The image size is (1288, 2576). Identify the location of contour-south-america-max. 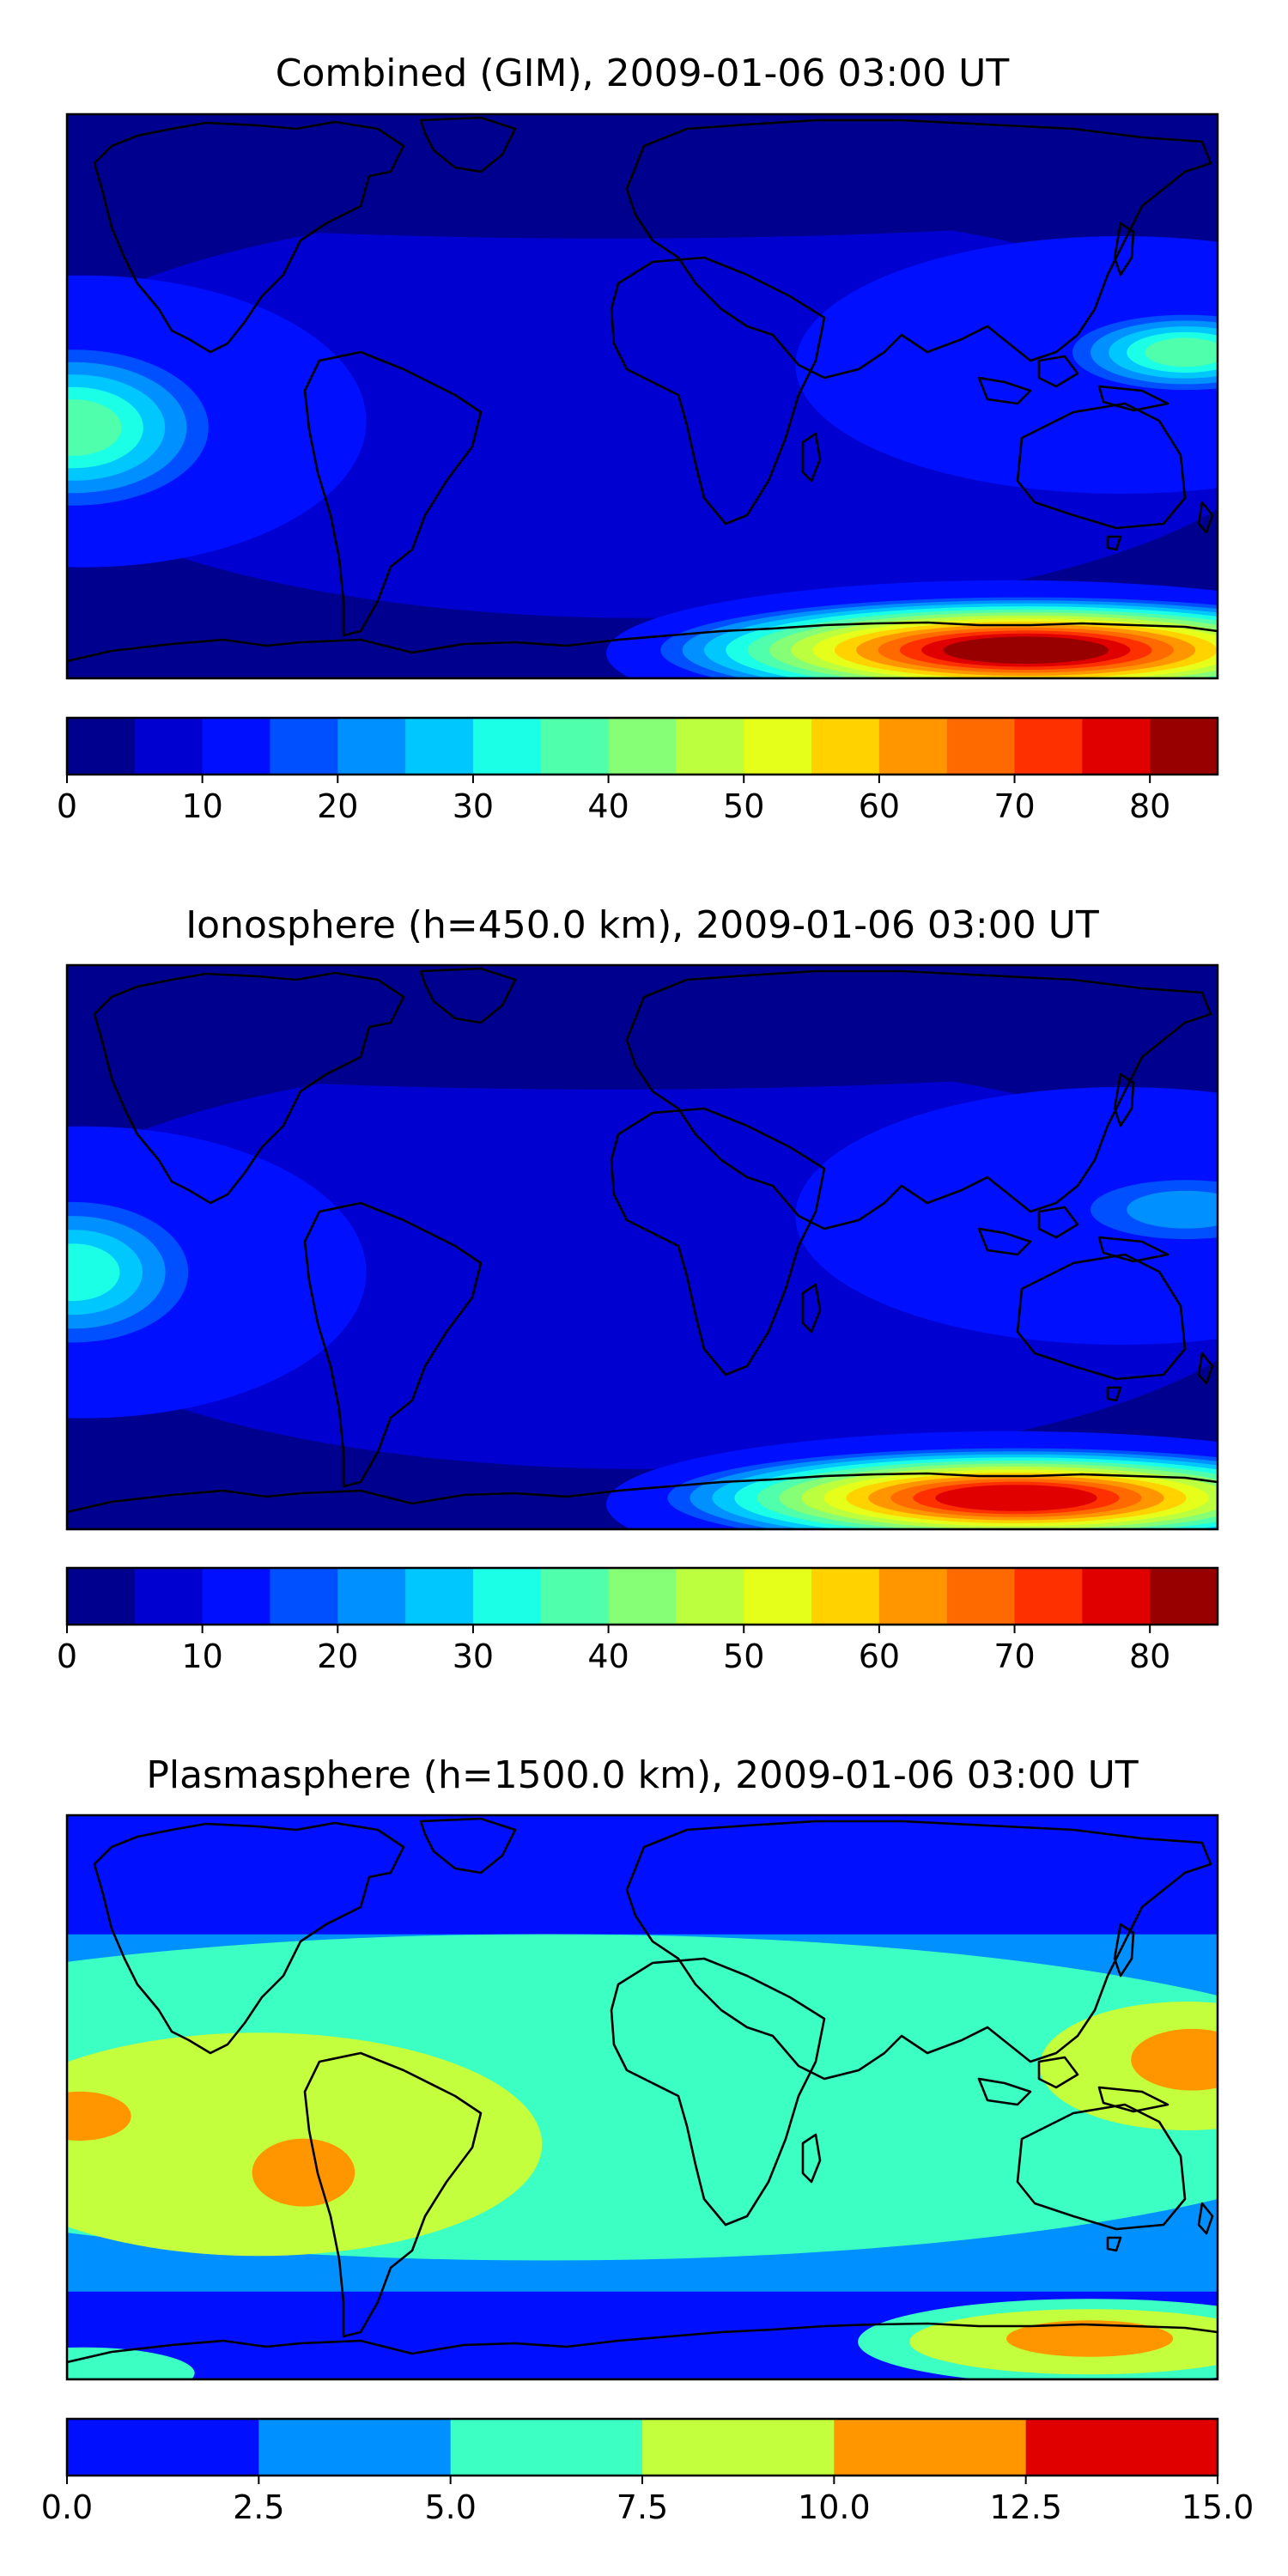
(303, 2172).